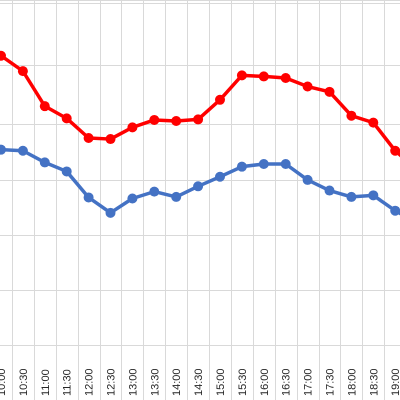 The height and width of the screenshot is (400, 400). Describe the element at coordinates (46, 382) in the screenshot. I see `x-tick-label: 11:00` at that location.